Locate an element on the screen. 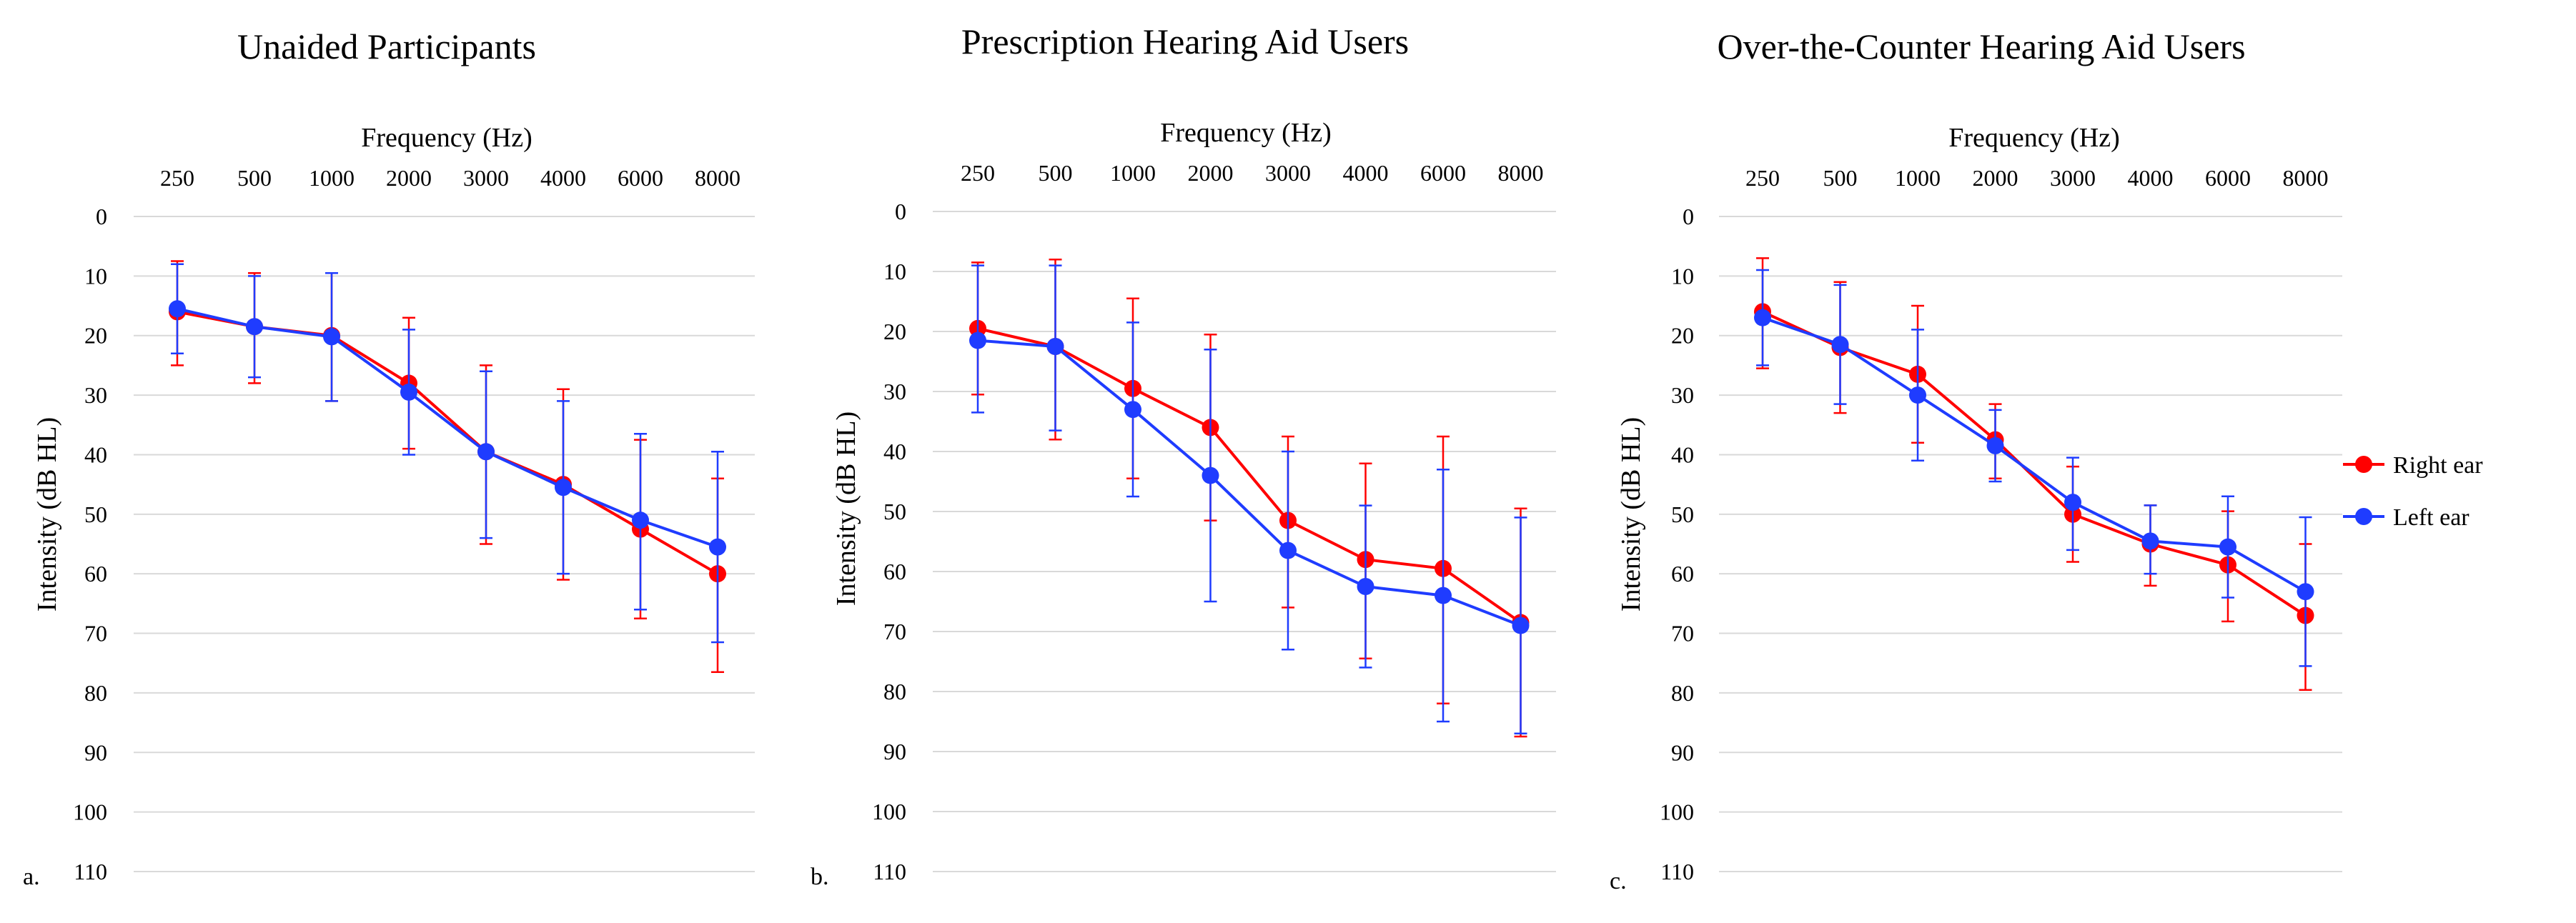 This screenshot has width=2576, height=923. legend-item-right-ear: Right ear is located at coordinates (2413, 465).